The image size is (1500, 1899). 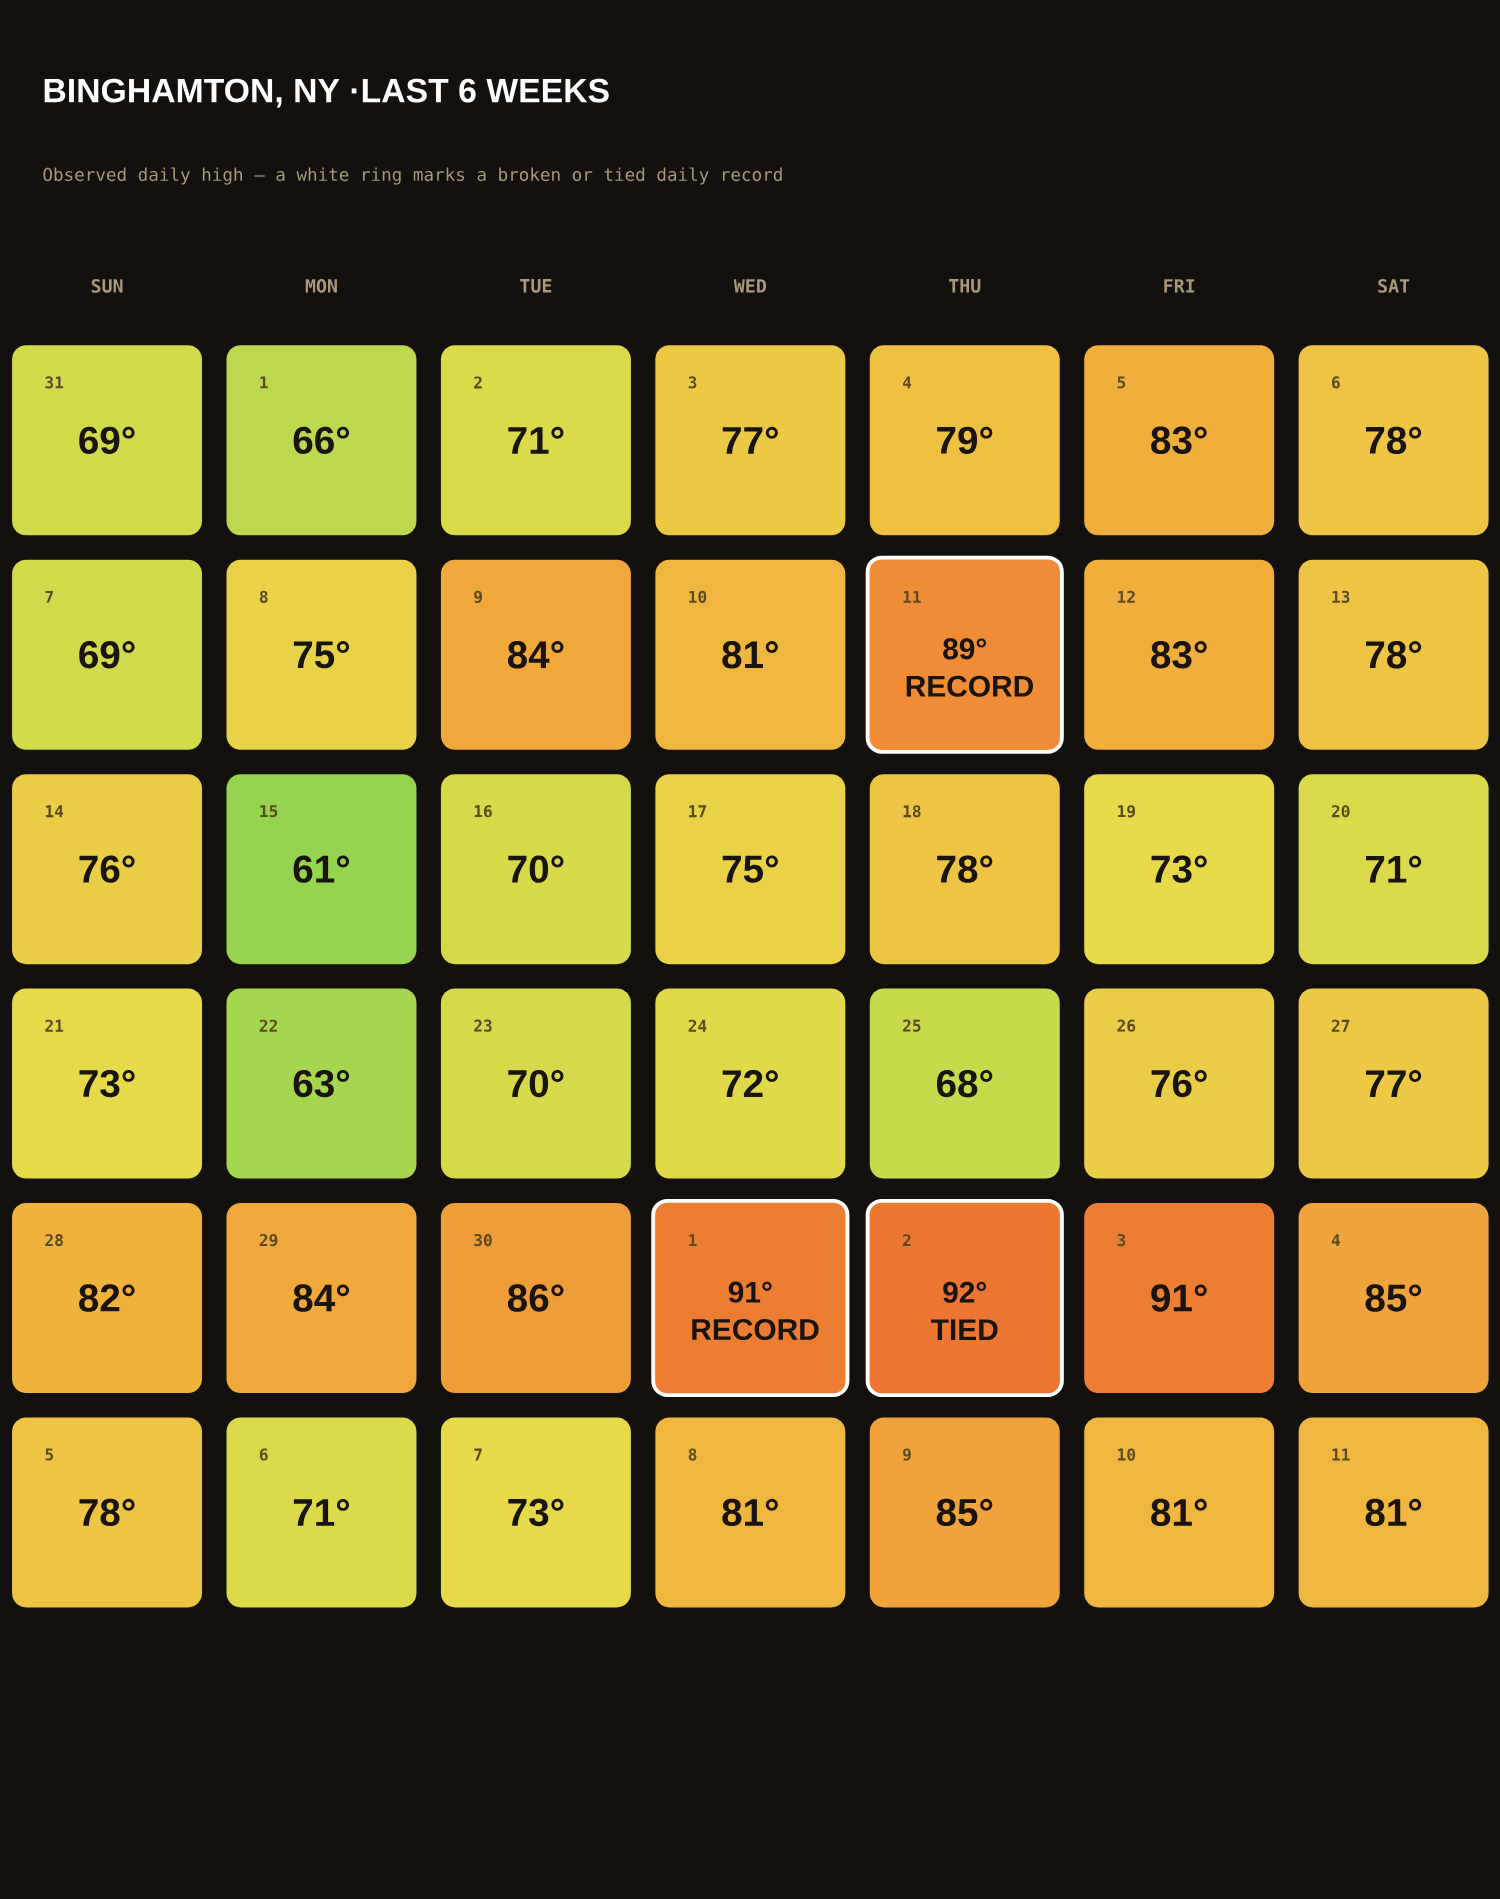 I want to click on annotation: 14, so click(x=54, y=811).